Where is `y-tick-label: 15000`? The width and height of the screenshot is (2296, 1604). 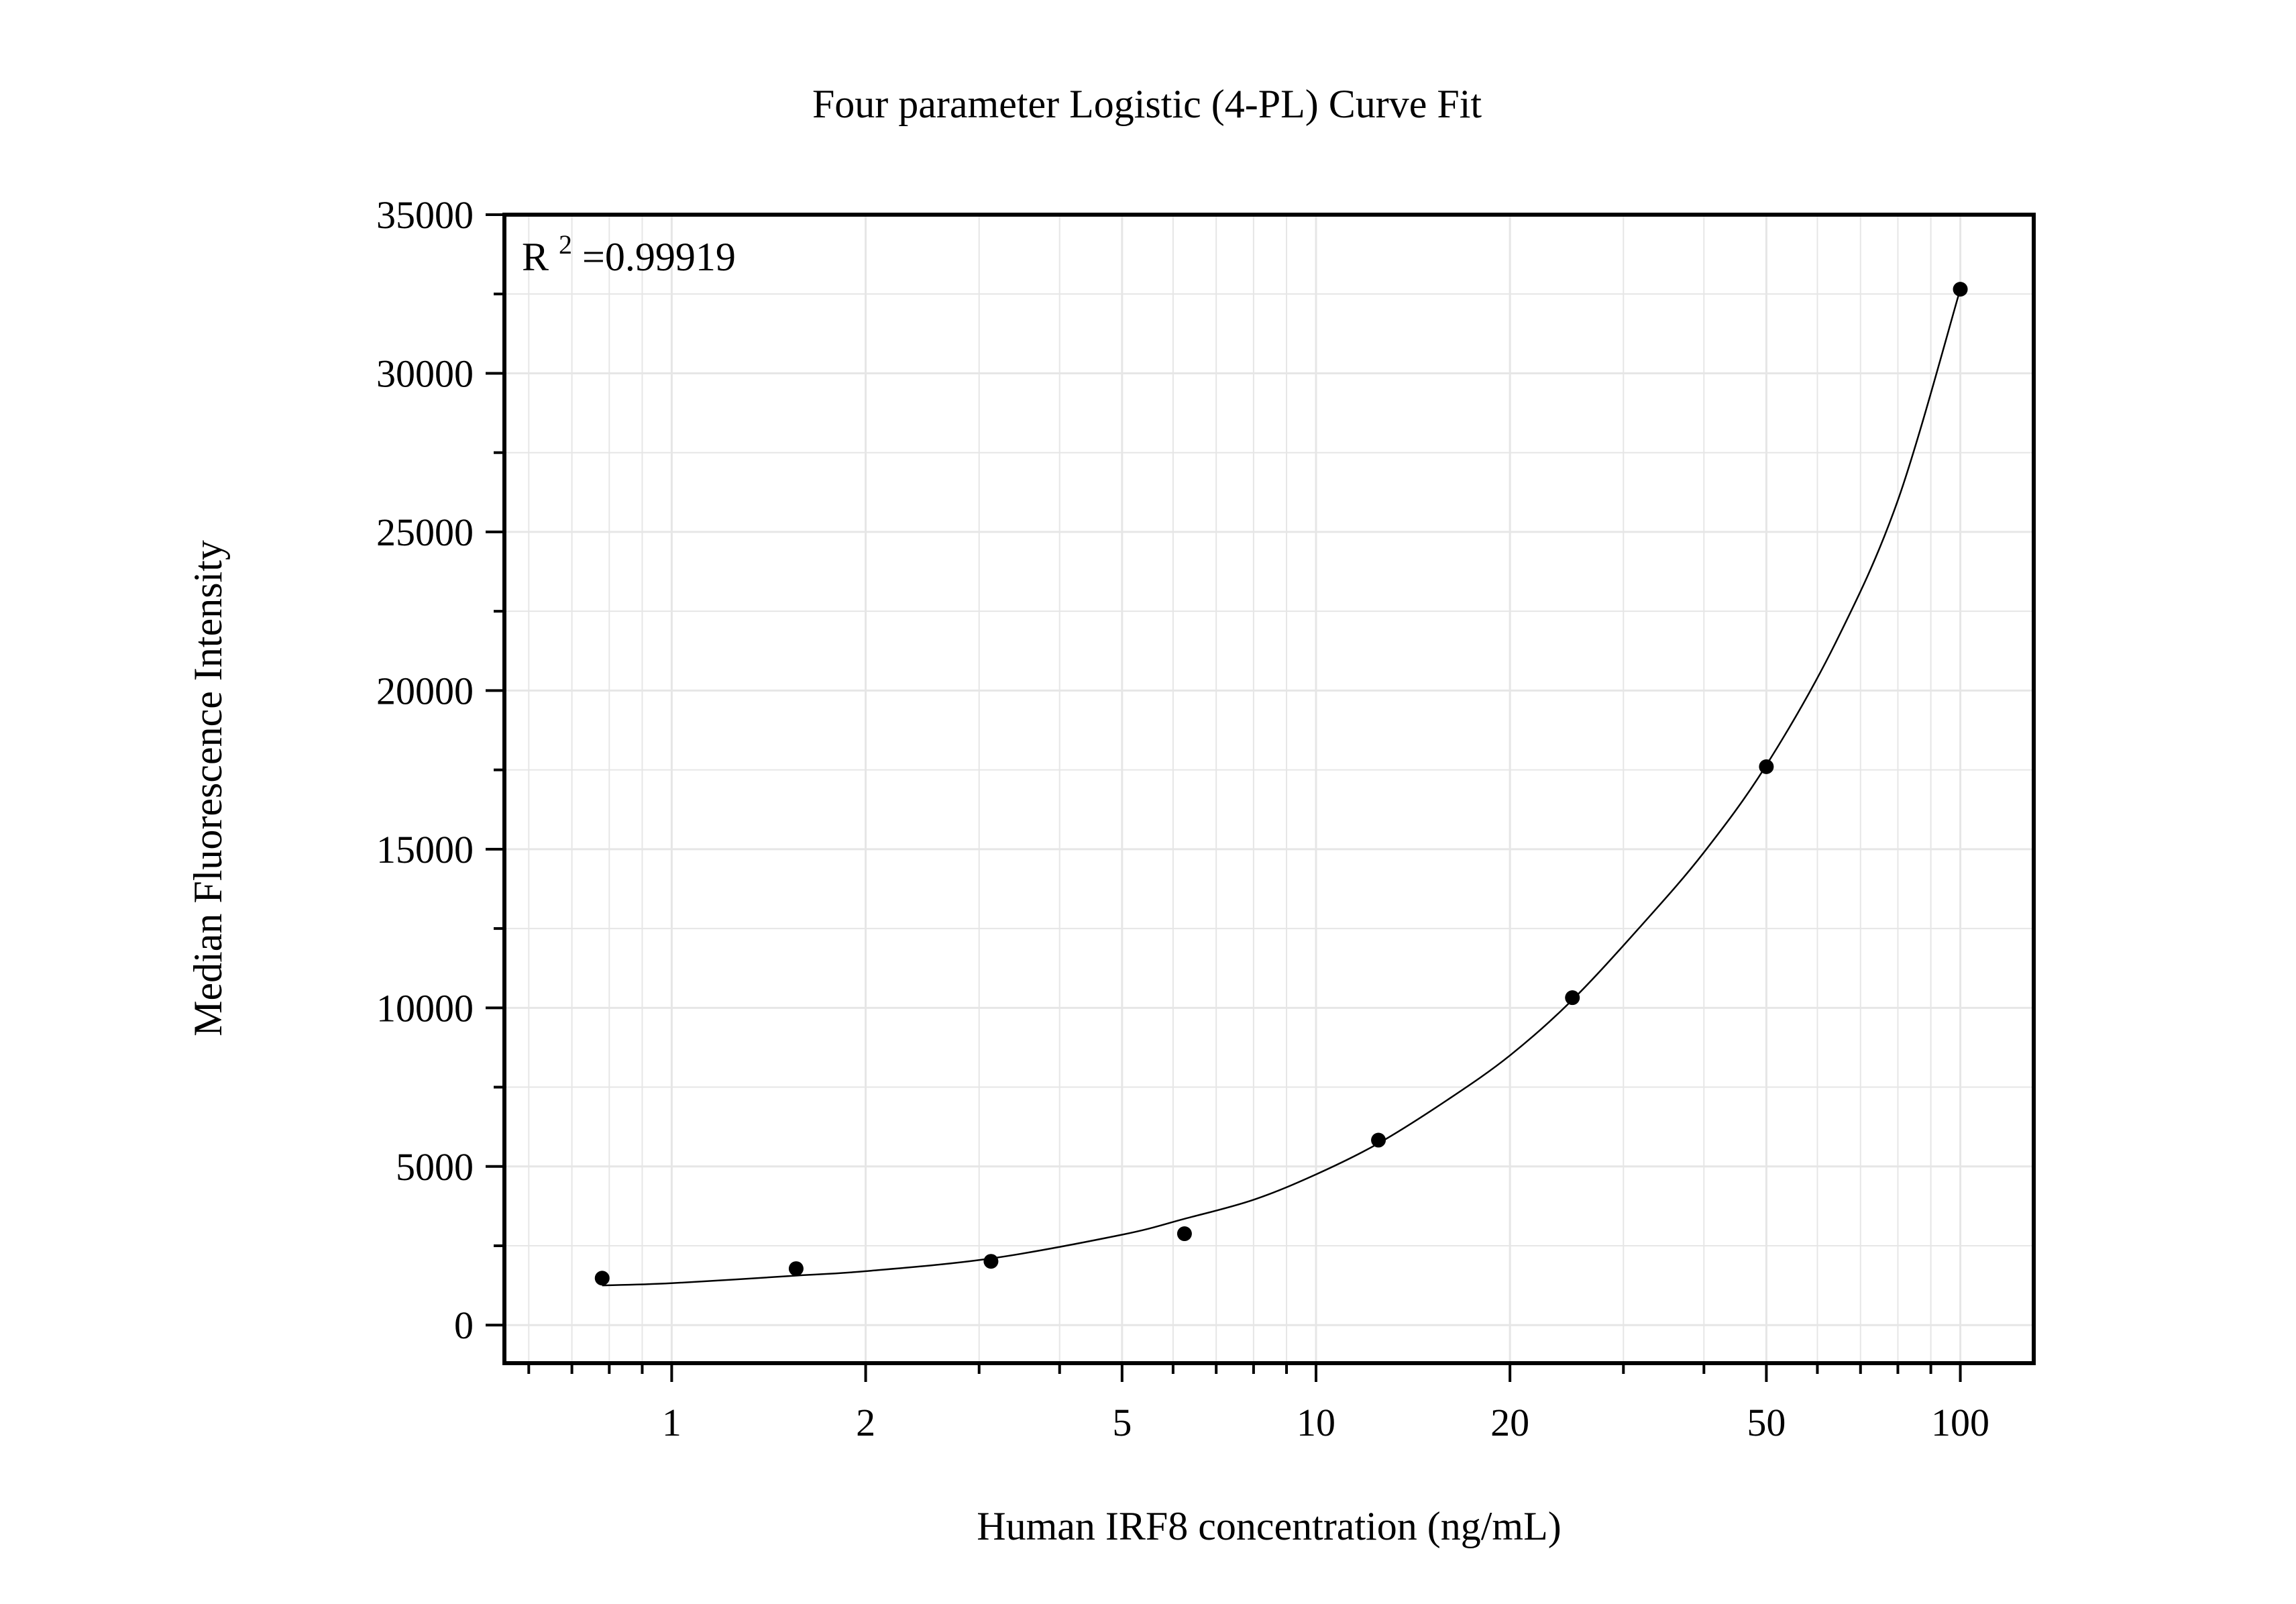 y-tick-label: 15000 is located at coordinates (425, 849).